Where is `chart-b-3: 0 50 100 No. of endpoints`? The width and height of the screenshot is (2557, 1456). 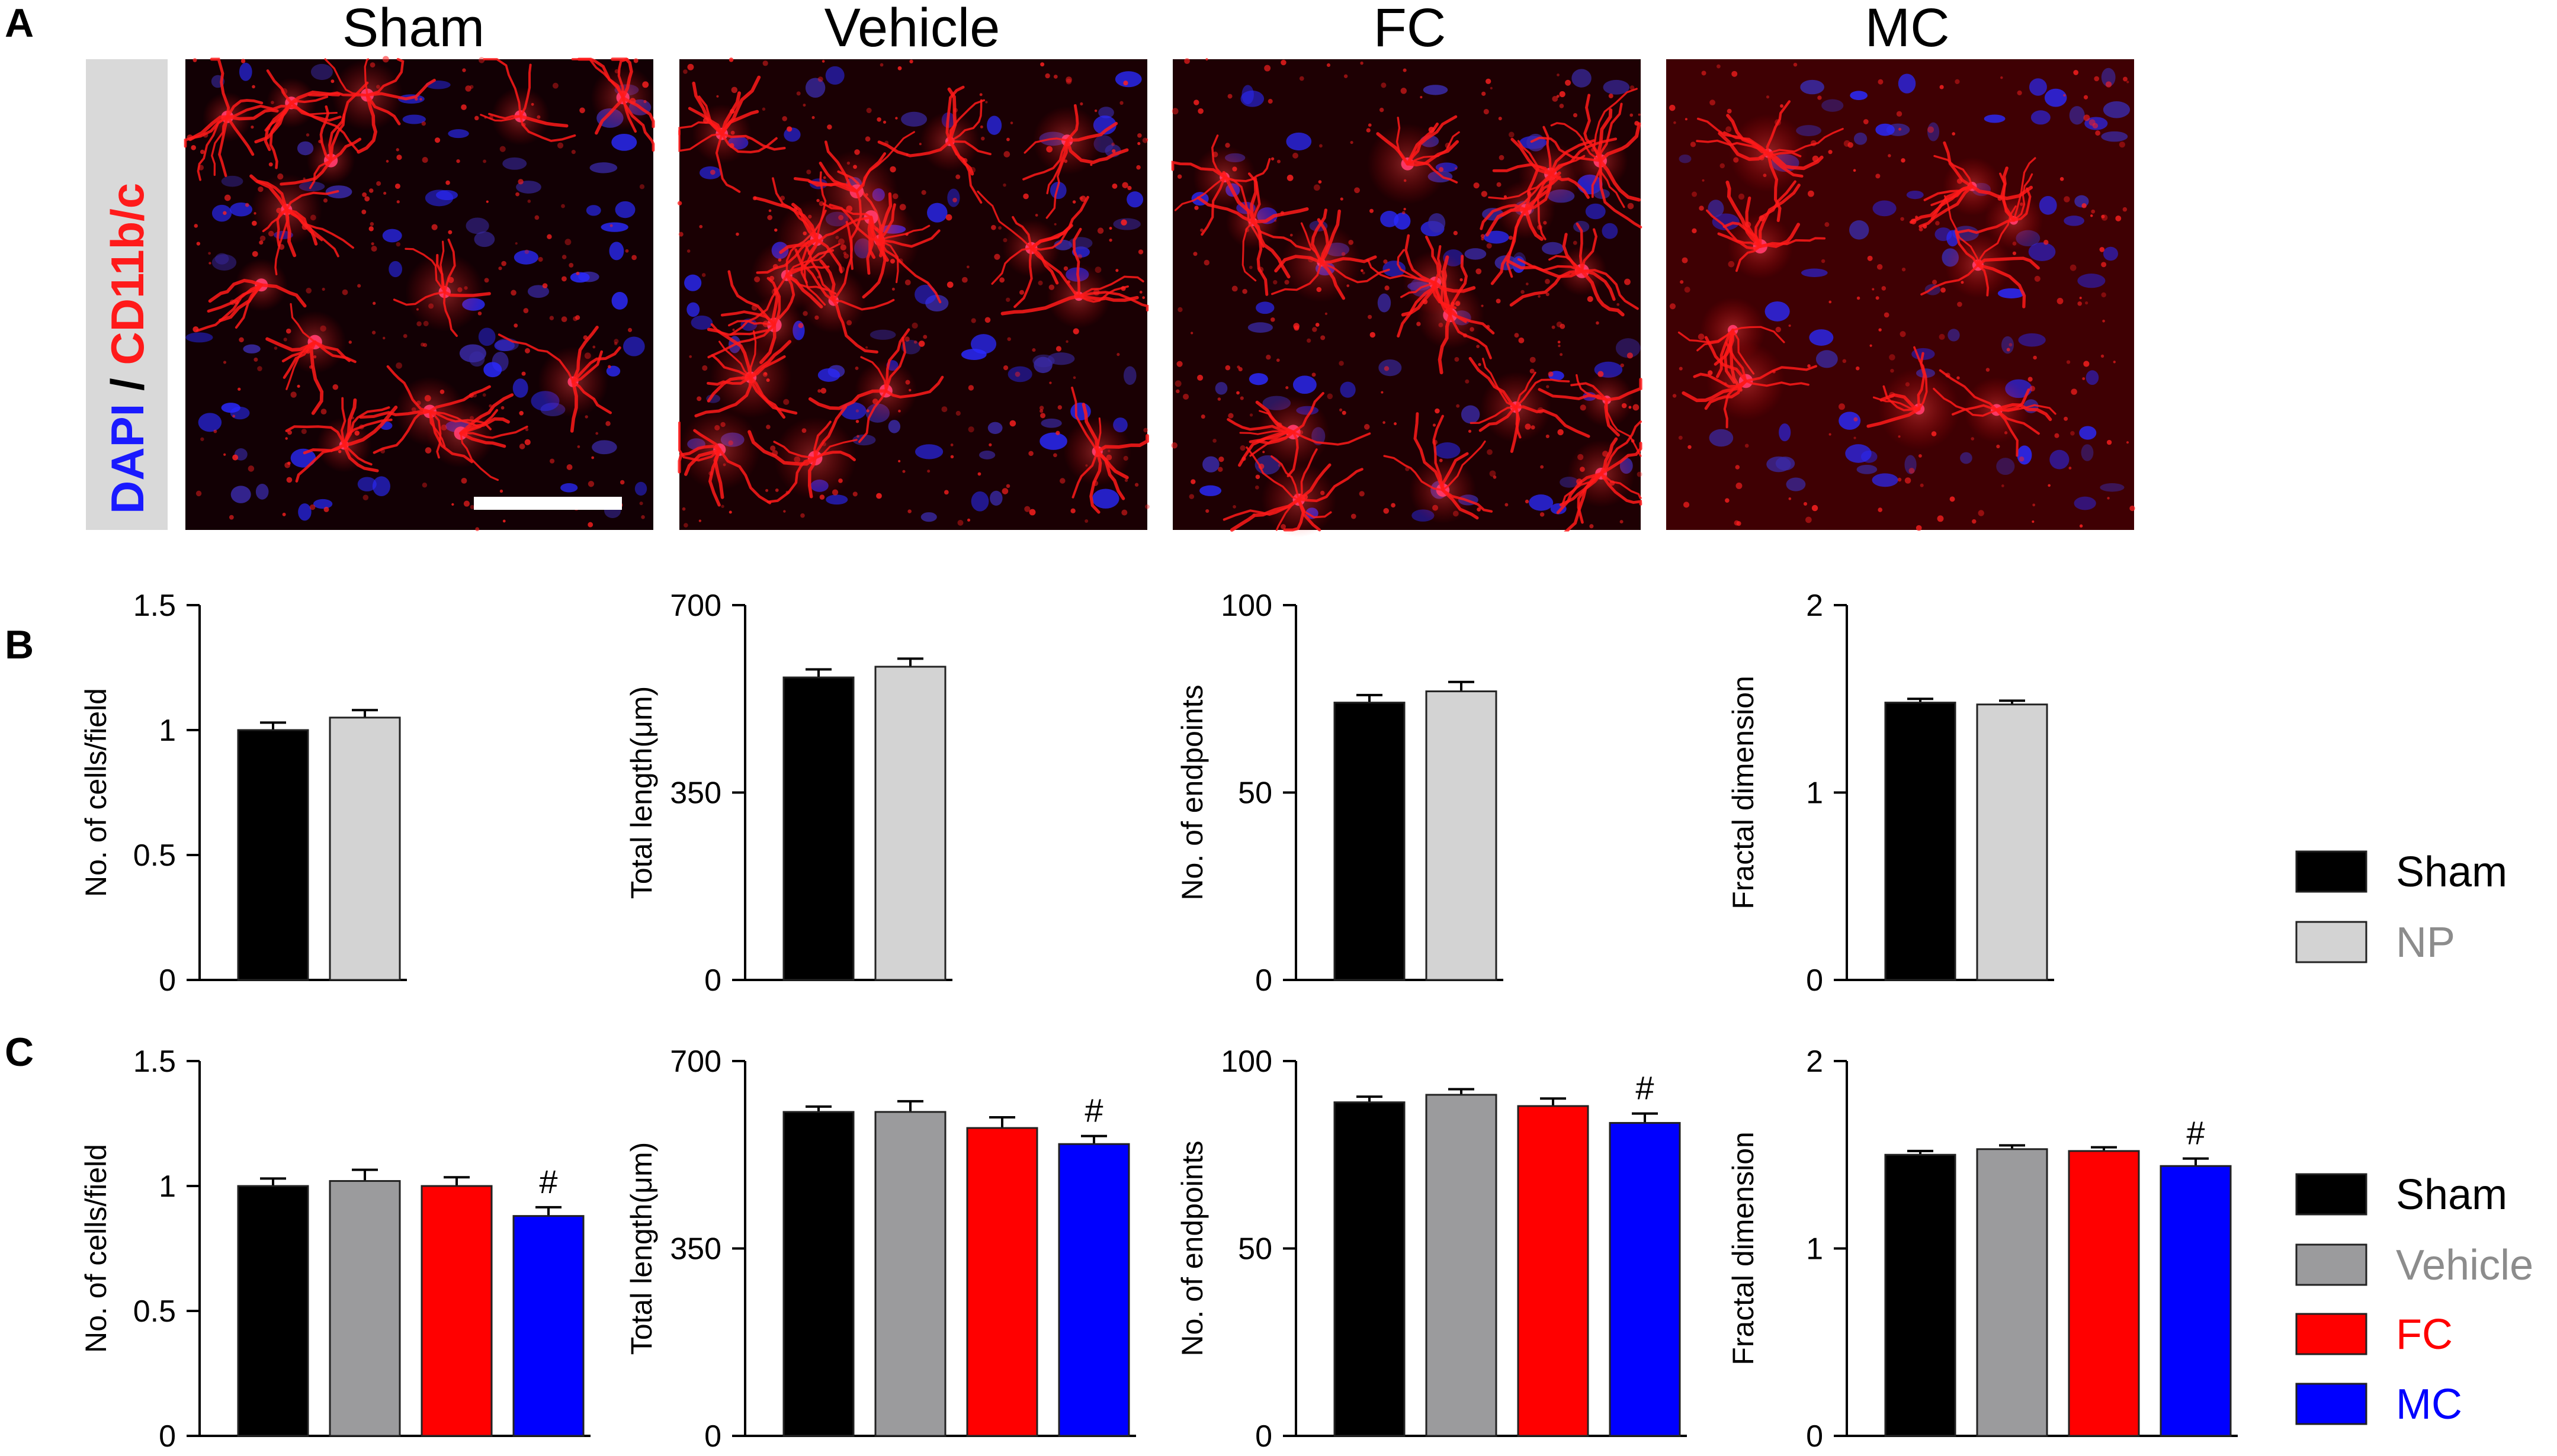 chart-b-3: 0 50 100 No. of endpoints is located at coordinates (1339, 793).